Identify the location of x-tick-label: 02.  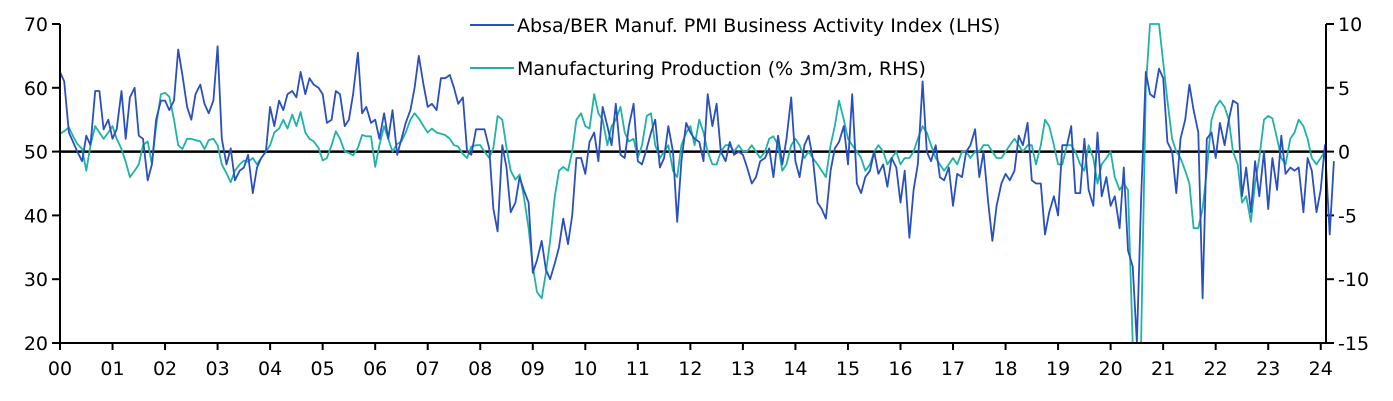
(165, 369).